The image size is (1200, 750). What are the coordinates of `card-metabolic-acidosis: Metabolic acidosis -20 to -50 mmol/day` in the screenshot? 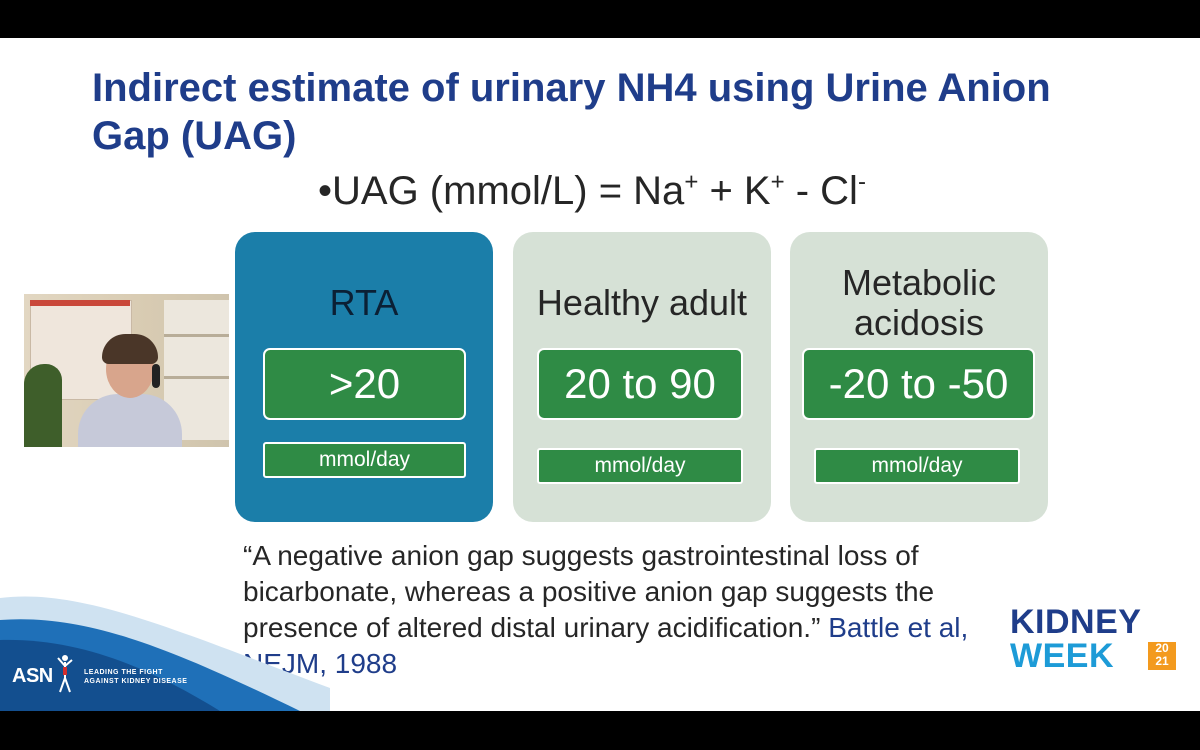 It's located at (919, 377).